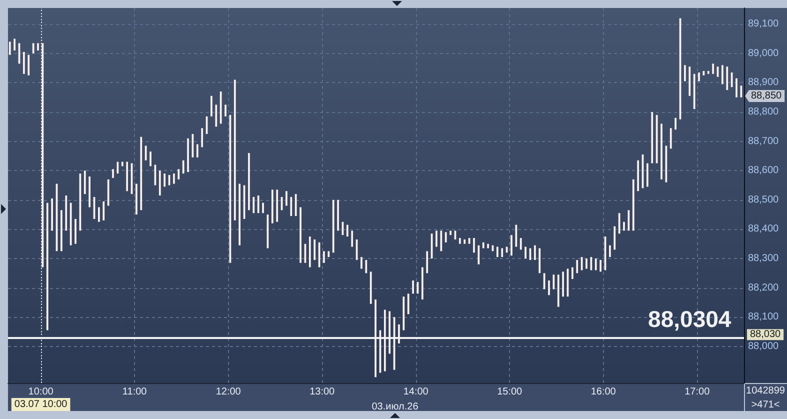 This screenshot has width=787, height=419. Describe the element at coordinates (764, 200) in the screenshot. I see `y-tick-label: 88,500` at that location.